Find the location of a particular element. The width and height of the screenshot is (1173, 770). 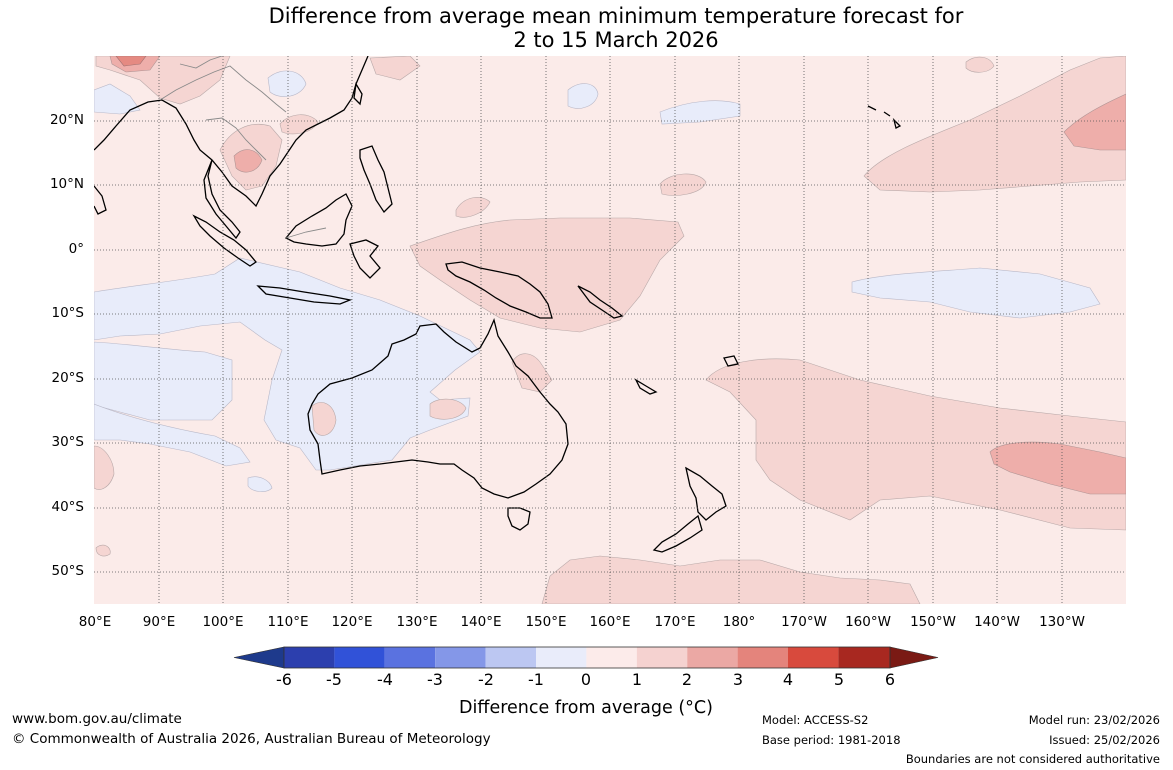

lon-label-150w: 150°W is located at coordinates (933, 622).